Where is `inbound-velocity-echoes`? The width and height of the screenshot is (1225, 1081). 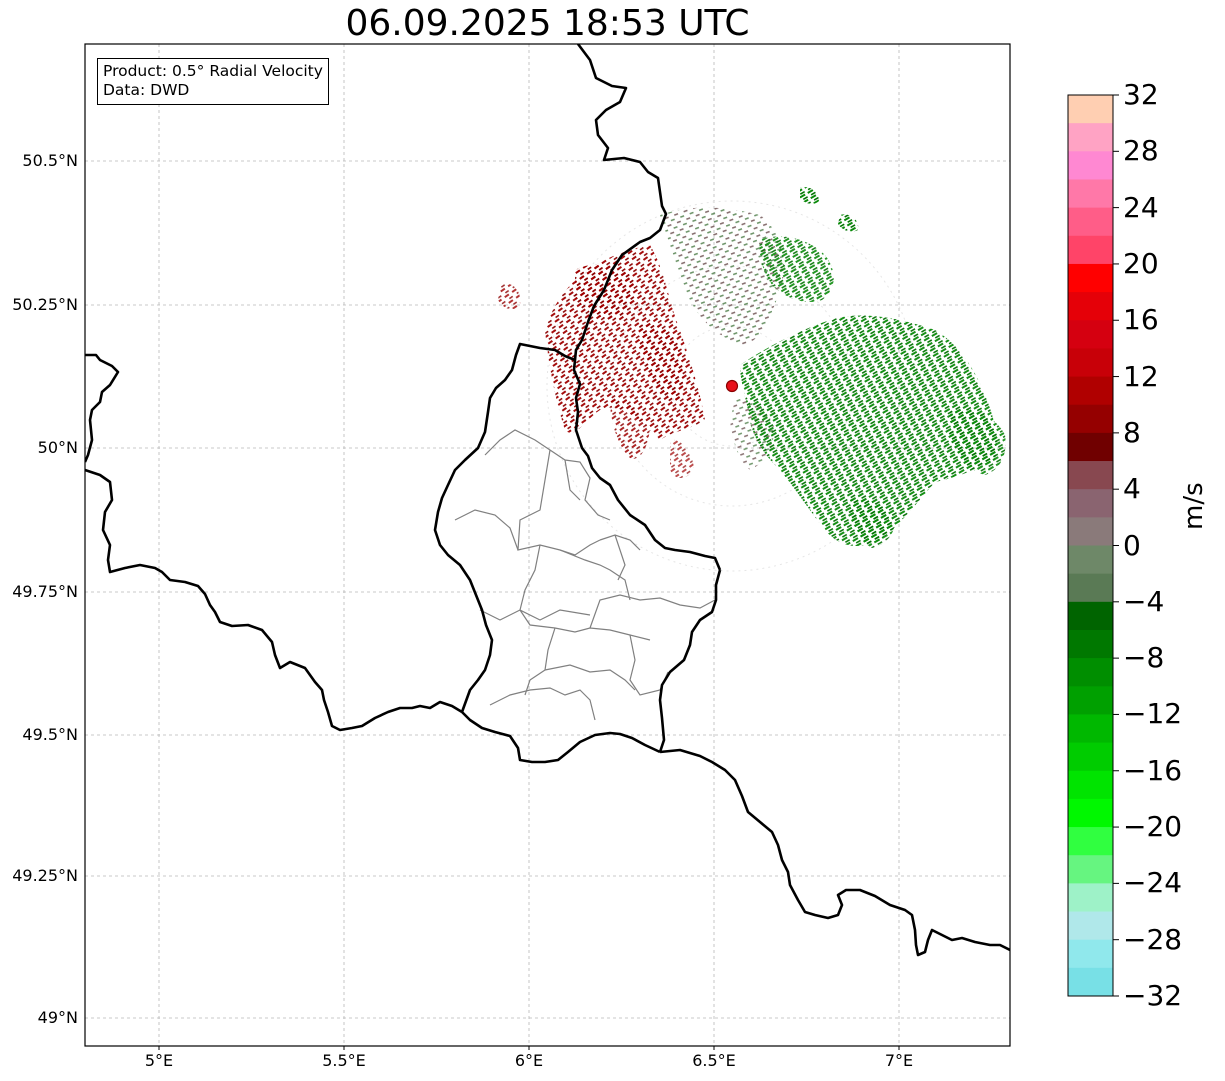 inbound-velocity-echoes is located at coordinates (873, 367).